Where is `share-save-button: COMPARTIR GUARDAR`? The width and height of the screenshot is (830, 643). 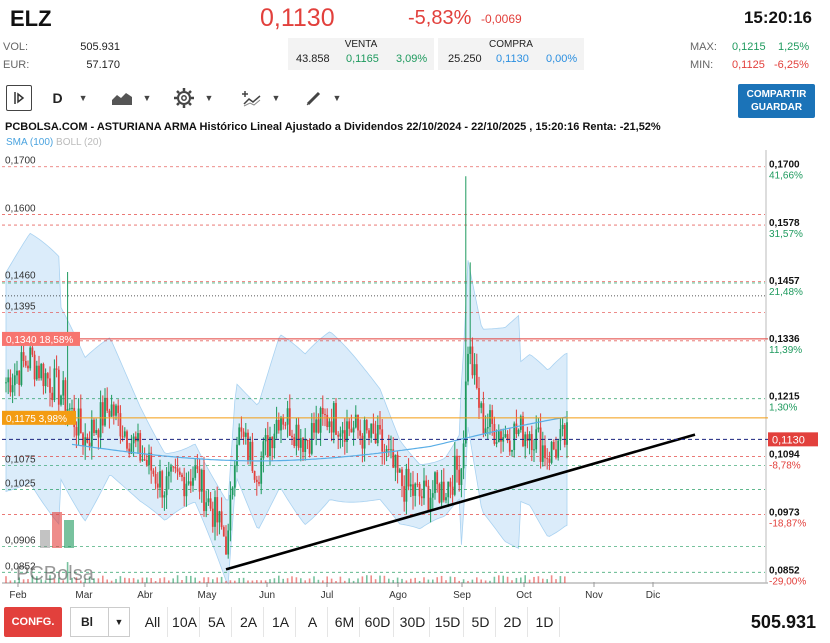 share-save-button: COMPARTIR GUARDAR is located at coordinates (776, 101).